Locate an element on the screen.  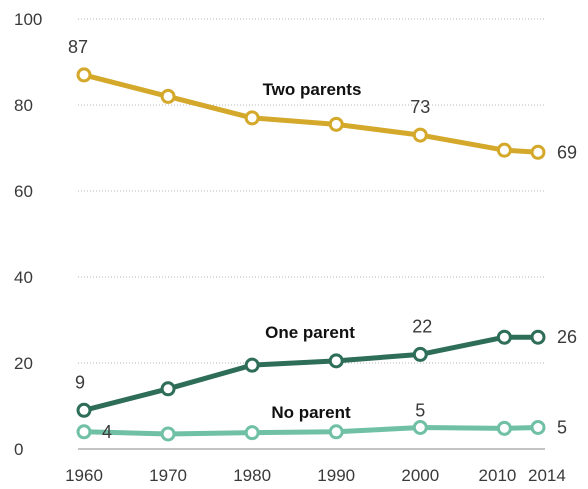
data-label: 73 is located at coordinates (420, 107).